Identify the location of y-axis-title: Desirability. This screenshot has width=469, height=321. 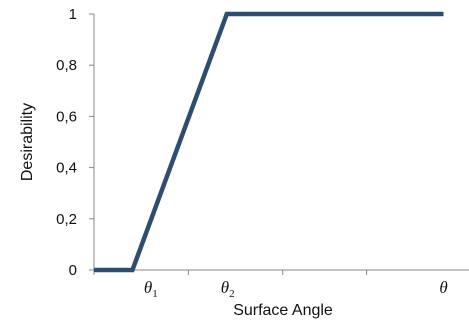
(27, 142).